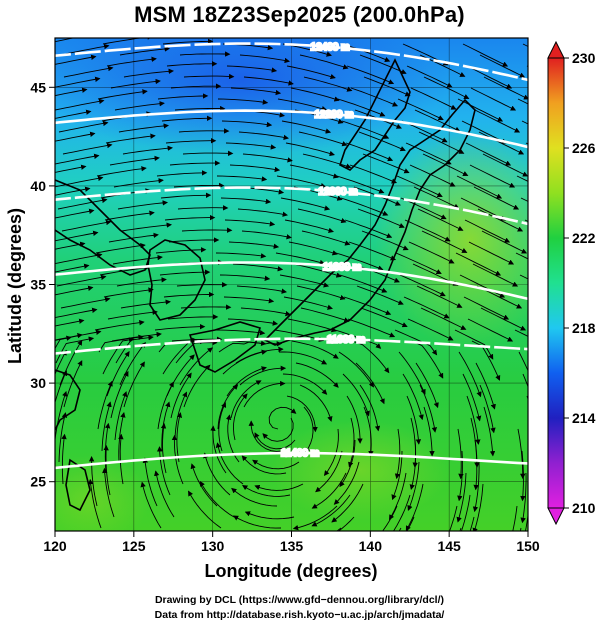 This screenshot has width=599, height=625. I want to click on y-tick-label: 25, so click(38, 482).